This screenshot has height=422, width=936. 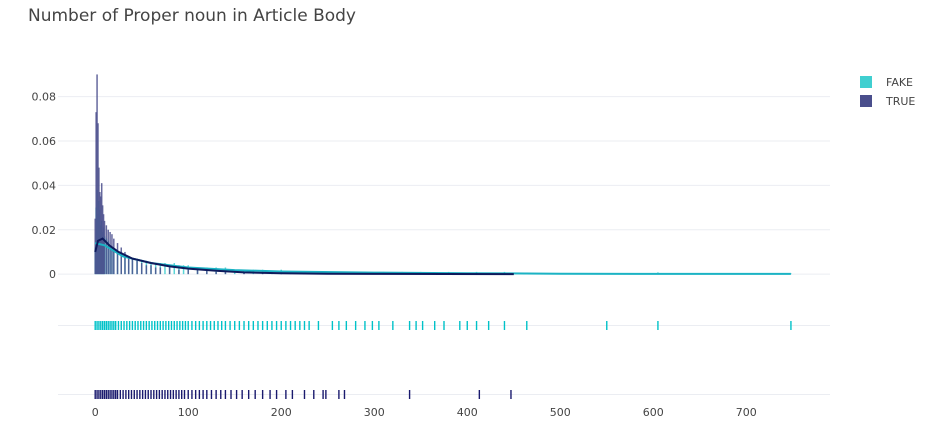 What do you see at coordinates (192, 16) in the screenshot?
I see `chart-title: Number of Proper noun in Article Body` at bounding box center [192, 16].